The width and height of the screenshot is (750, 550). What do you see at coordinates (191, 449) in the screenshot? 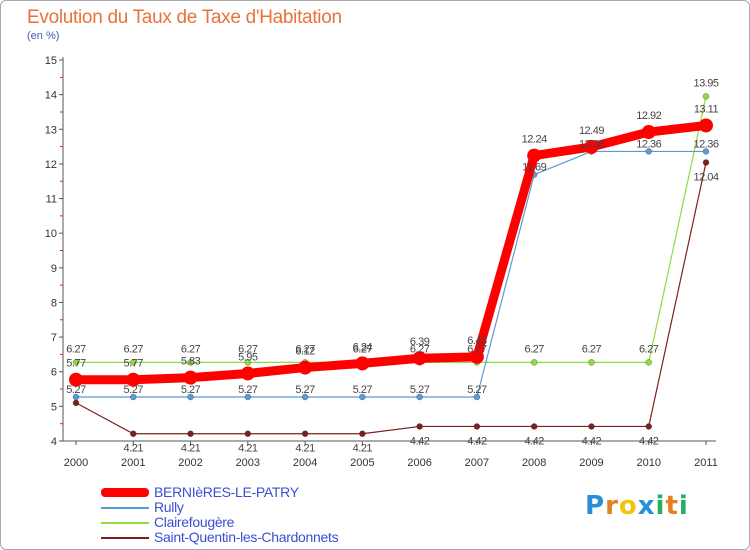
I see `data-label-3-2: 4.21` at bounding box center [191, 449].